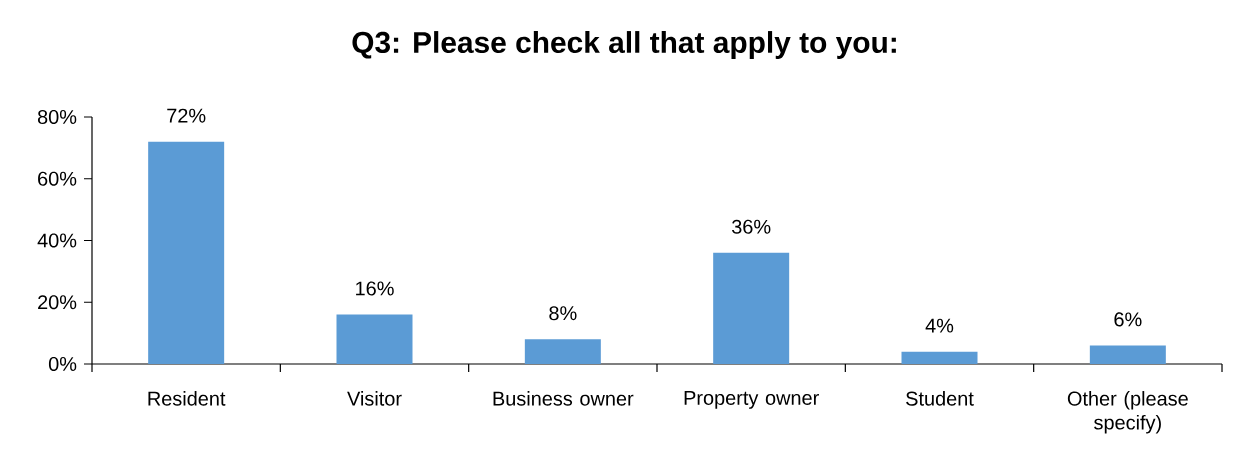 This screenshot has height=455, width=1250. Describe the element at coordinates (57, 178) in the screenshot. I see `y-tick-label: 60%` at that location.